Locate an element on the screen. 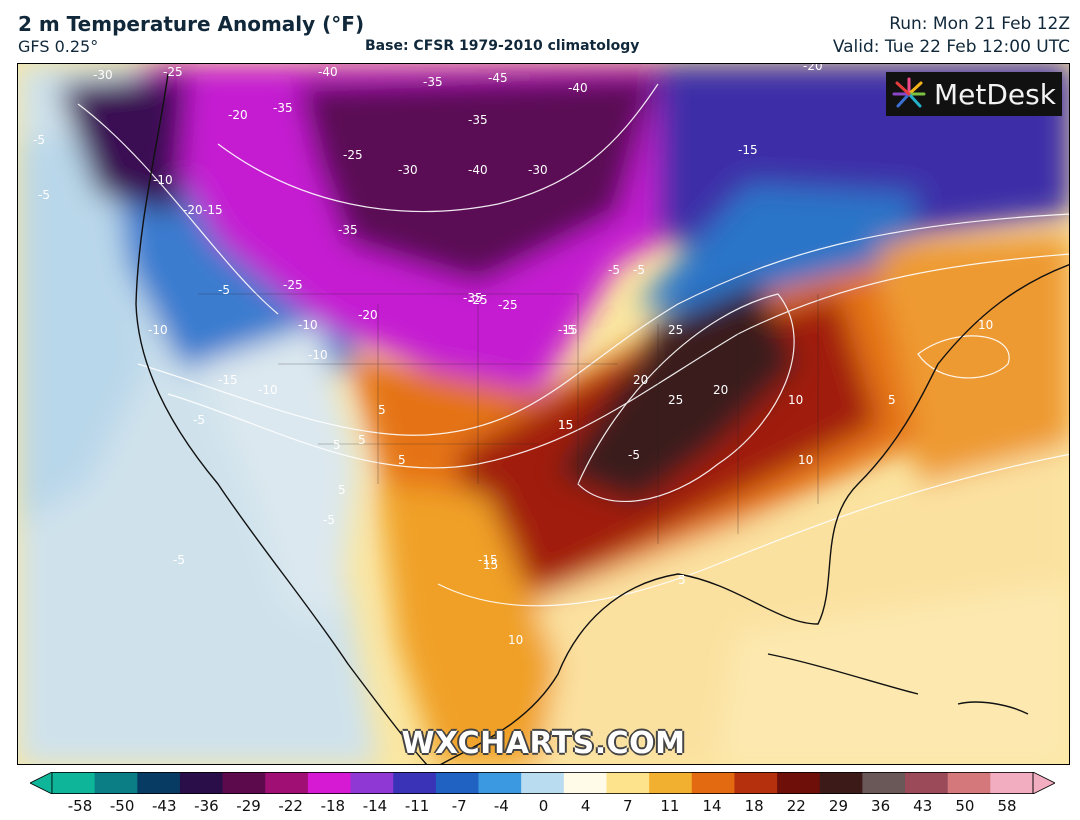  colorbar-tick-label: -29 is located at coordinates (248, 806).